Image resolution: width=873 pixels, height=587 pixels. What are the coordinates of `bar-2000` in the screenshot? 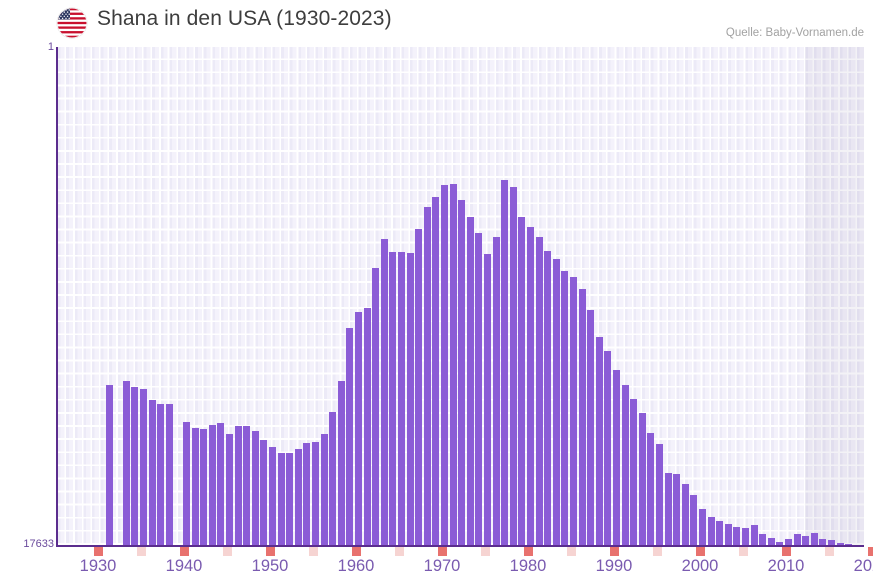 It's located at (659, 494).